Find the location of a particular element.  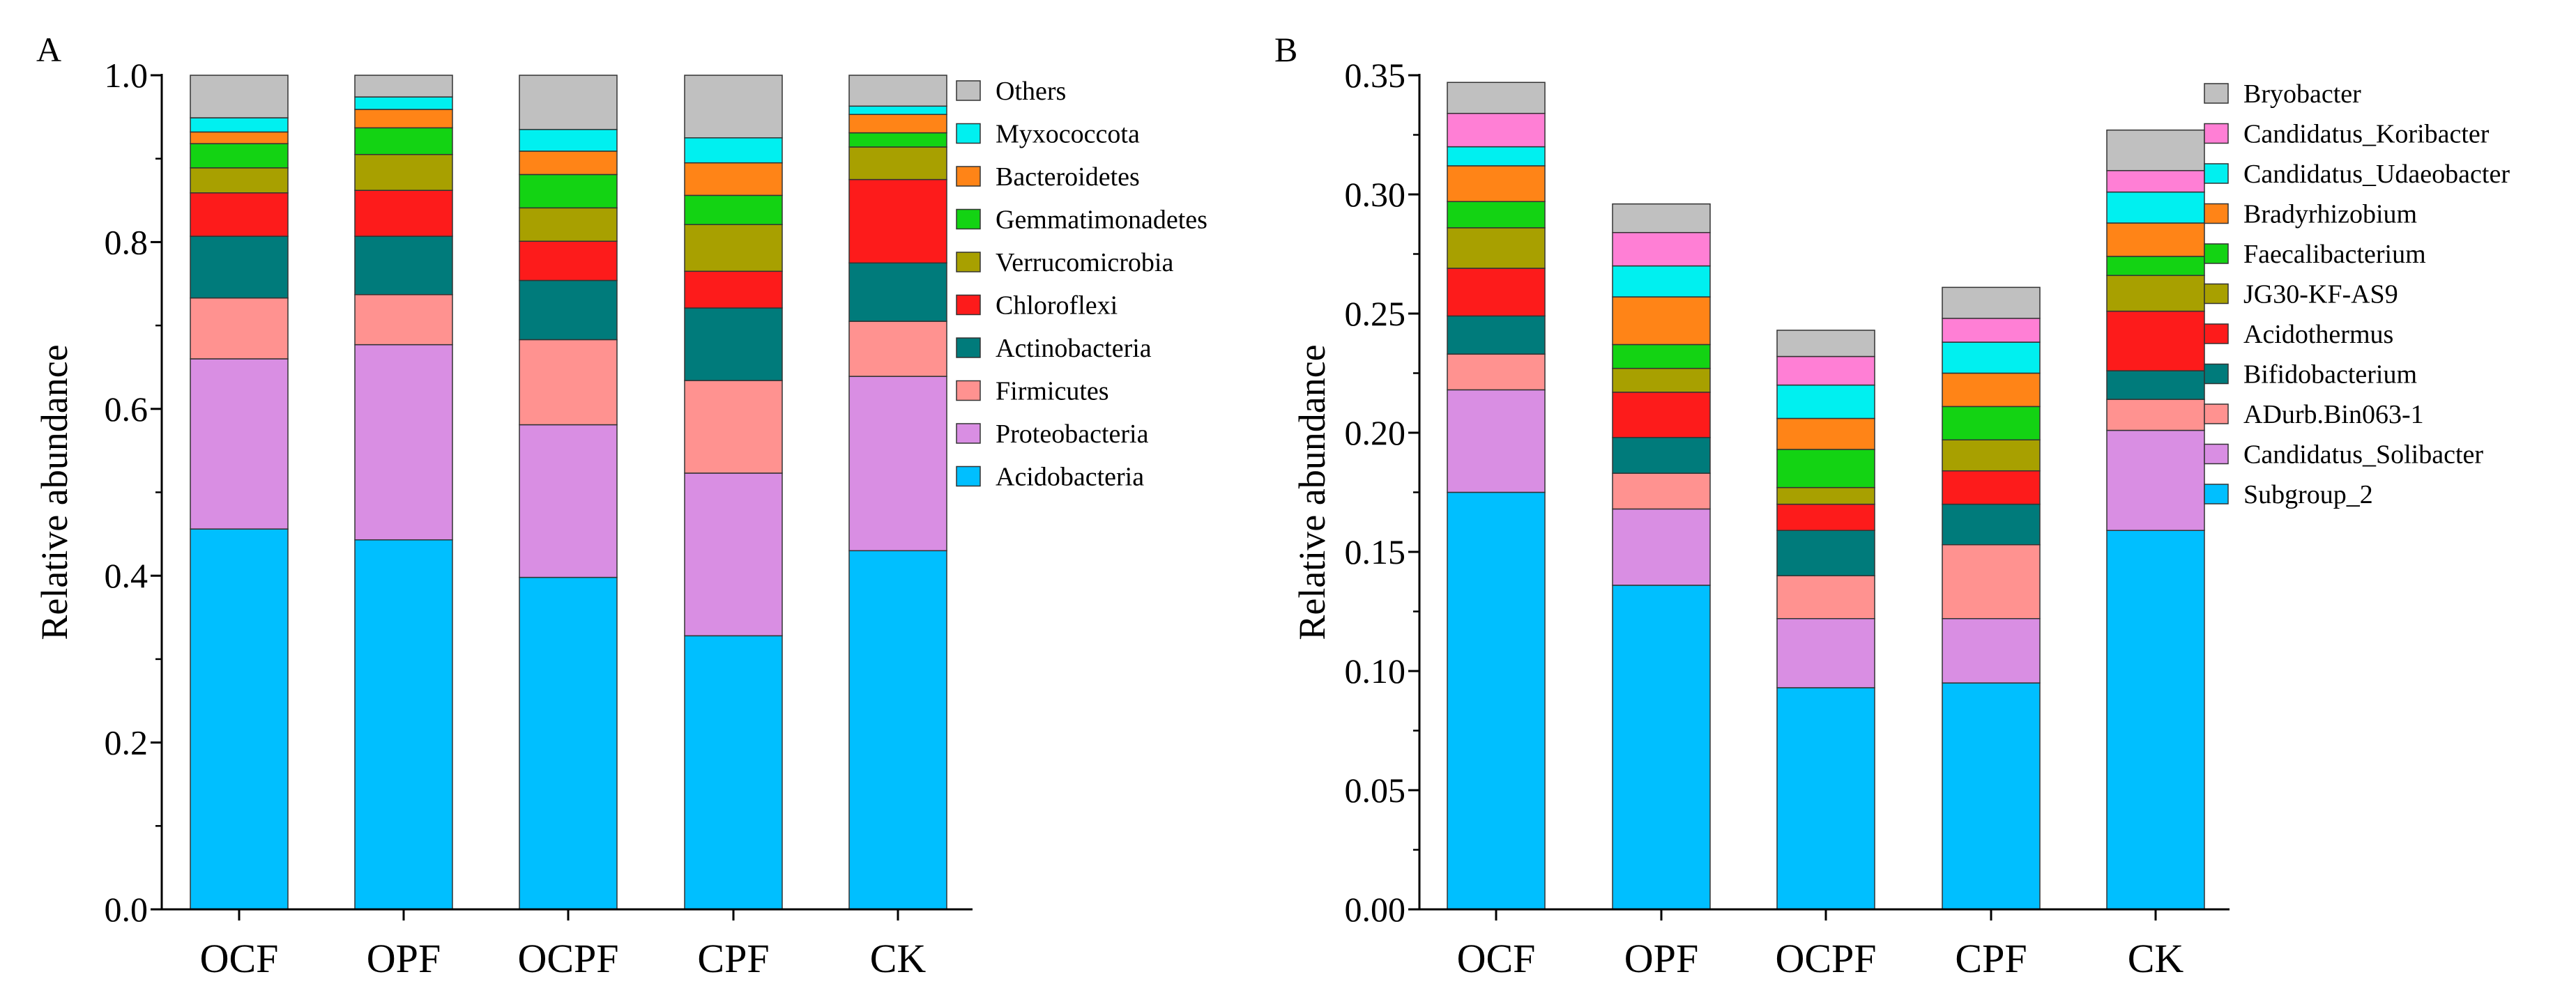

bar-segment-a-cpf-others is located at coordinates (734, 107).